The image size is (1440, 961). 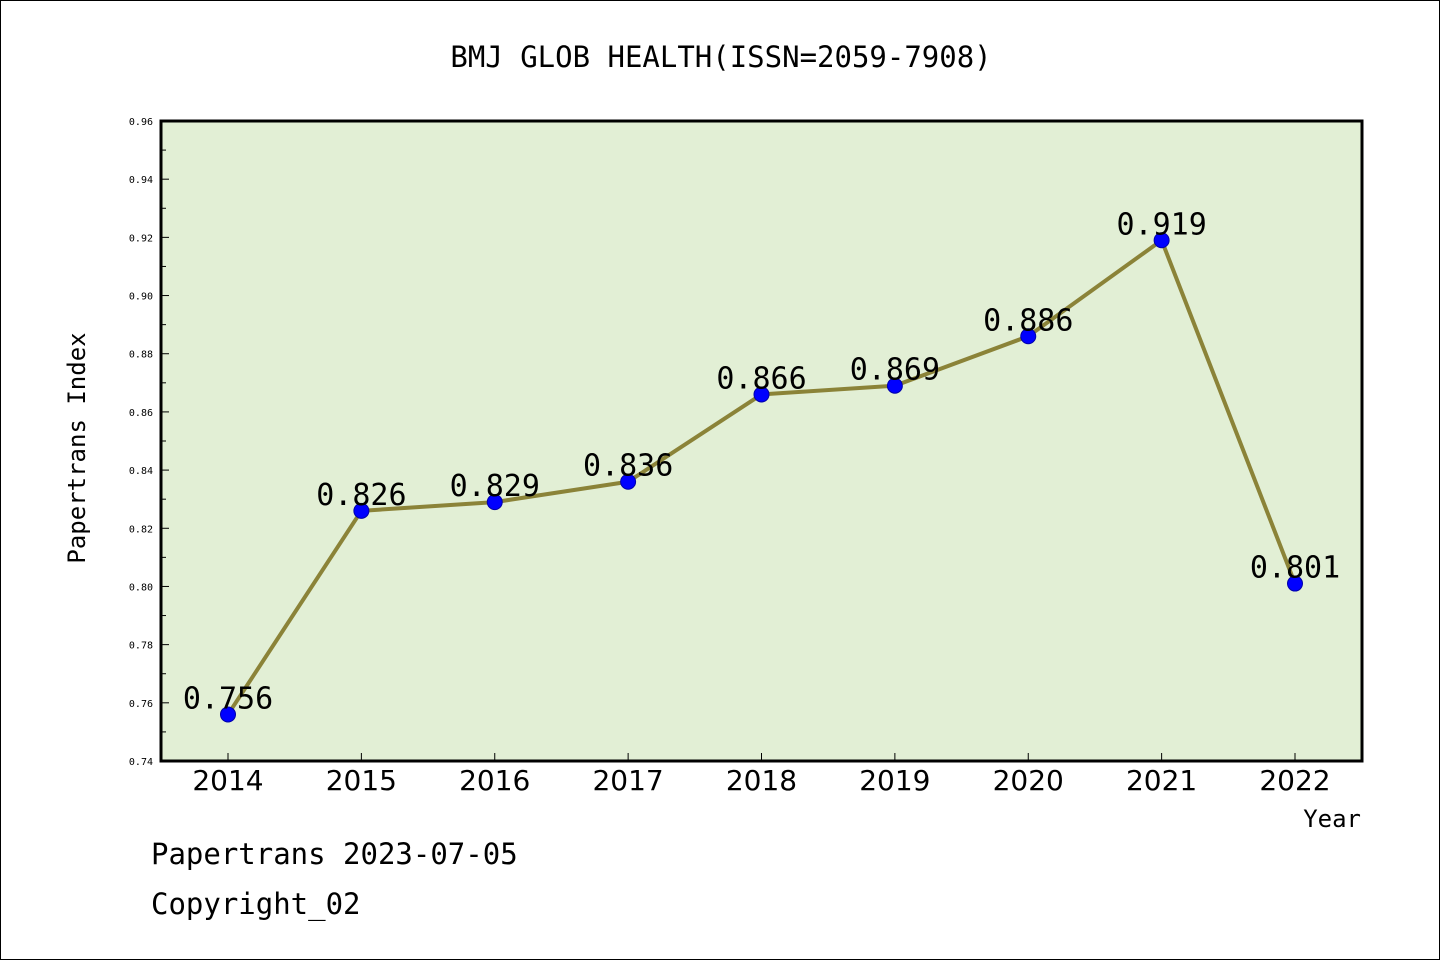 What do you see at coordinates (495, 486) in the screenshot?
I see `data-label: 0.829` at bounding box center [495, 486].